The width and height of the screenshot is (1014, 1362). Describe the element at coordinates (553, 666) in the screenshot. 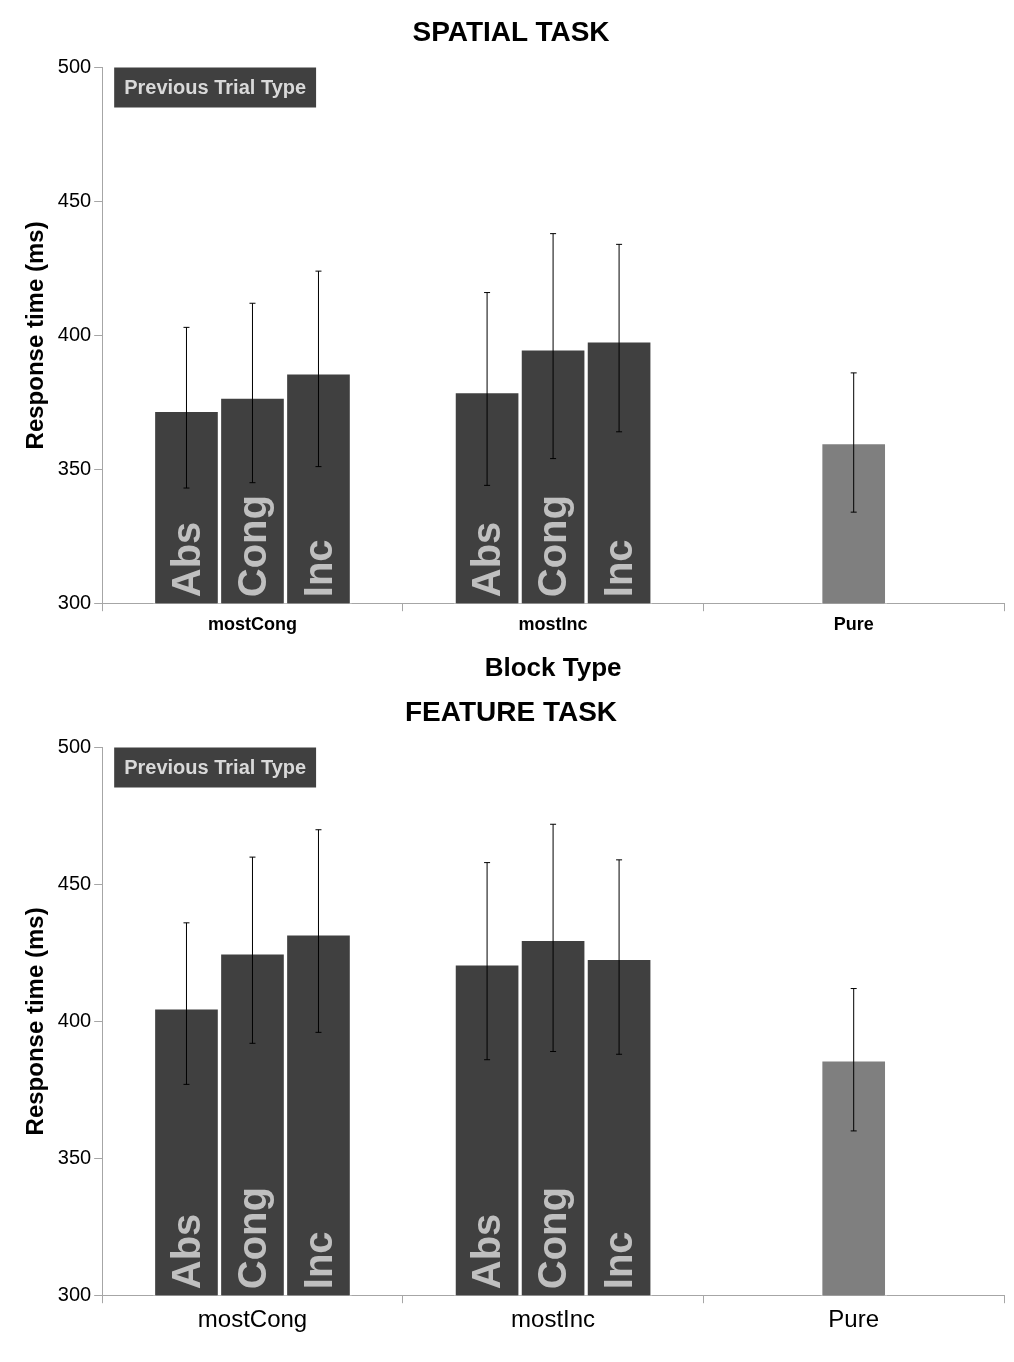

I see `x-axis-title: Block Type` at that location.